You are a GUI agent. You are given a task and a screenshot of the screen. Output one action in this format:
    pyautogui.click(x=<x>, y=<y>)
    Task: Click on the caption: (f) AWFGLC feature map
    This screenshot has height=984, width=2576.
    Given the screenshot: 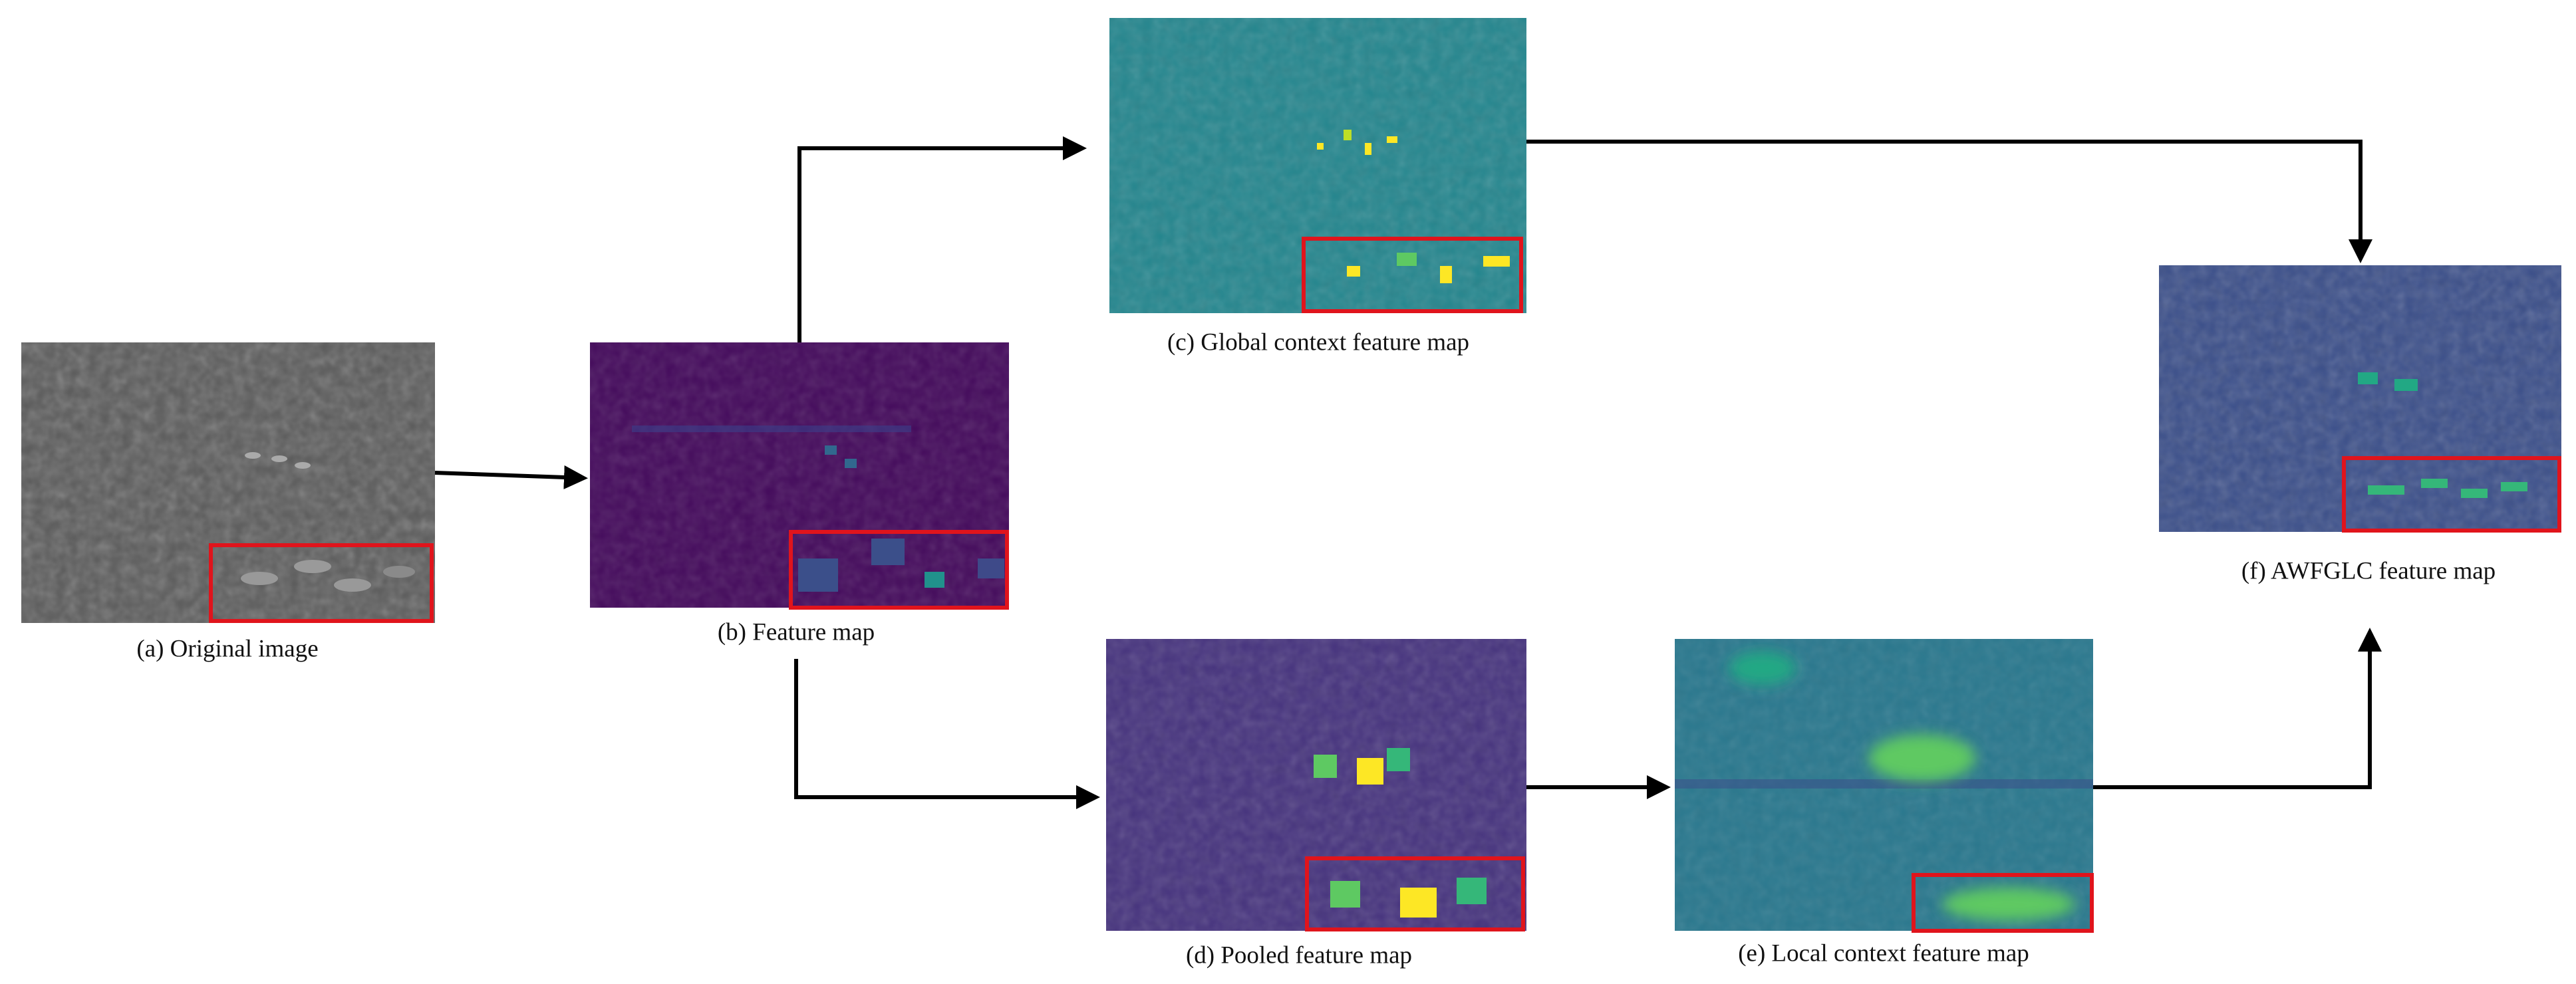 What is the action you would take?
    pyautogui.click(x=2368, y=570)
    